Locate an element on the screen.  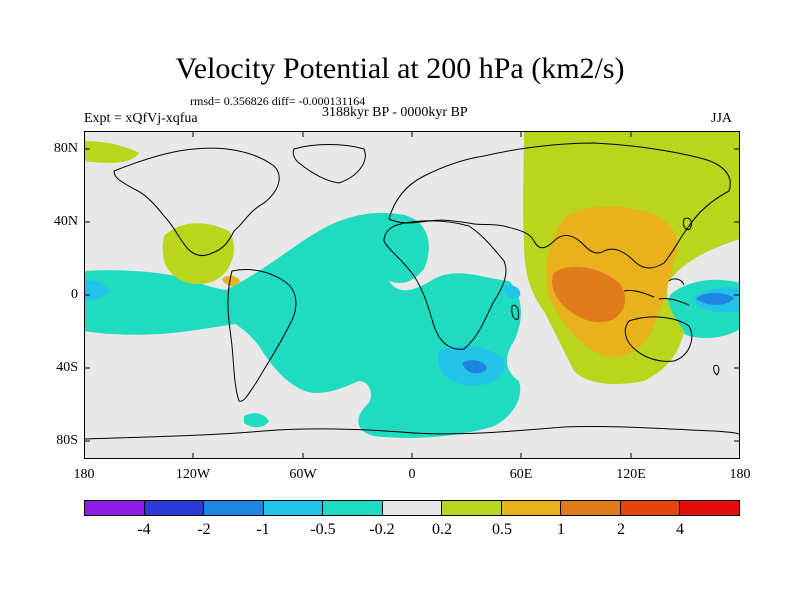
lon-label-60e: 60E is located at coordinates (521, 474).